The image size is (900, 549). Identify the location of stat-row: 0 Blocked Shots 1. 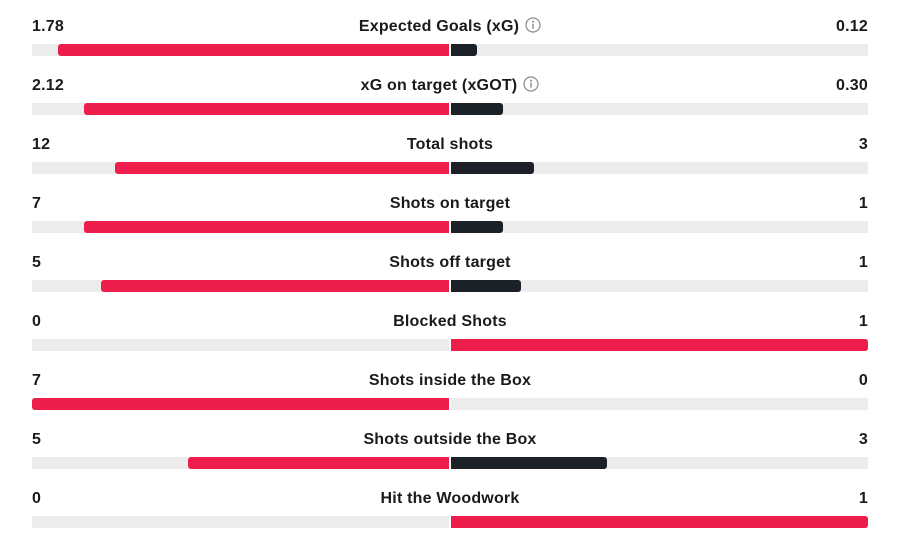
(450, 333).